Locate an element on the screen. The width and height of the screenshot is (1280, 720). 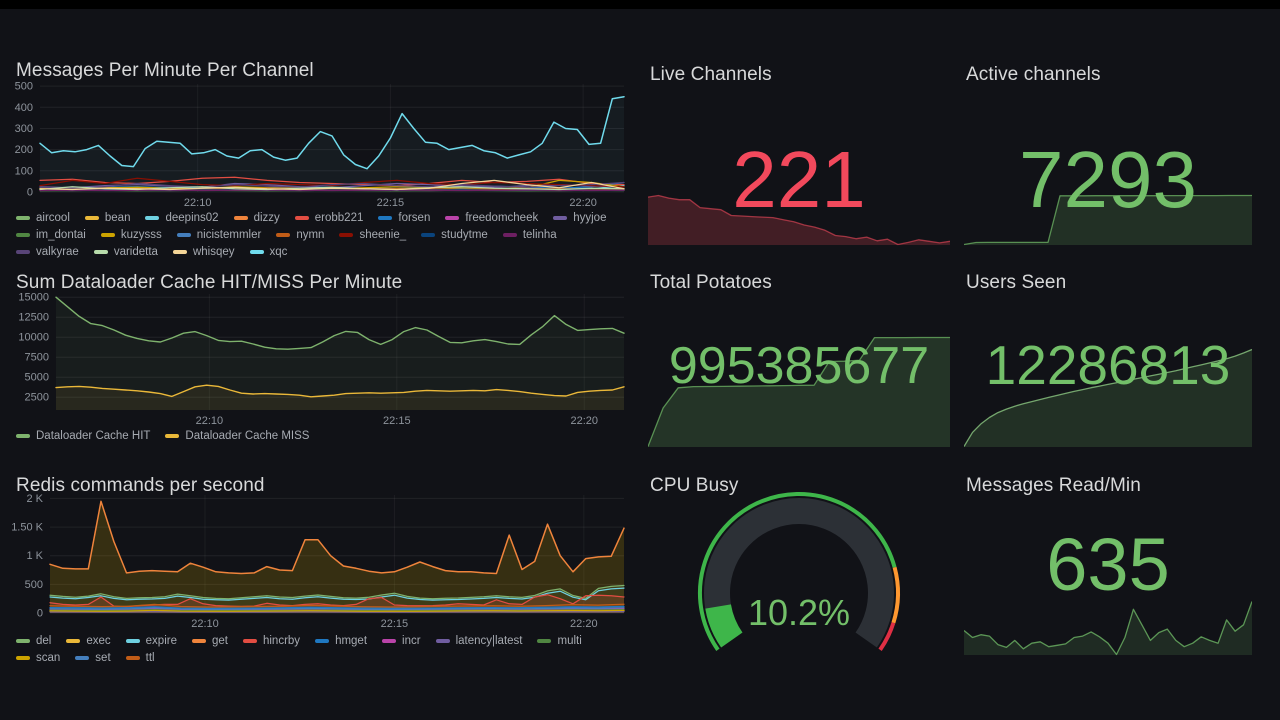
legend-item-valkyrae: valkyrae is located at coordinates (47, 252).